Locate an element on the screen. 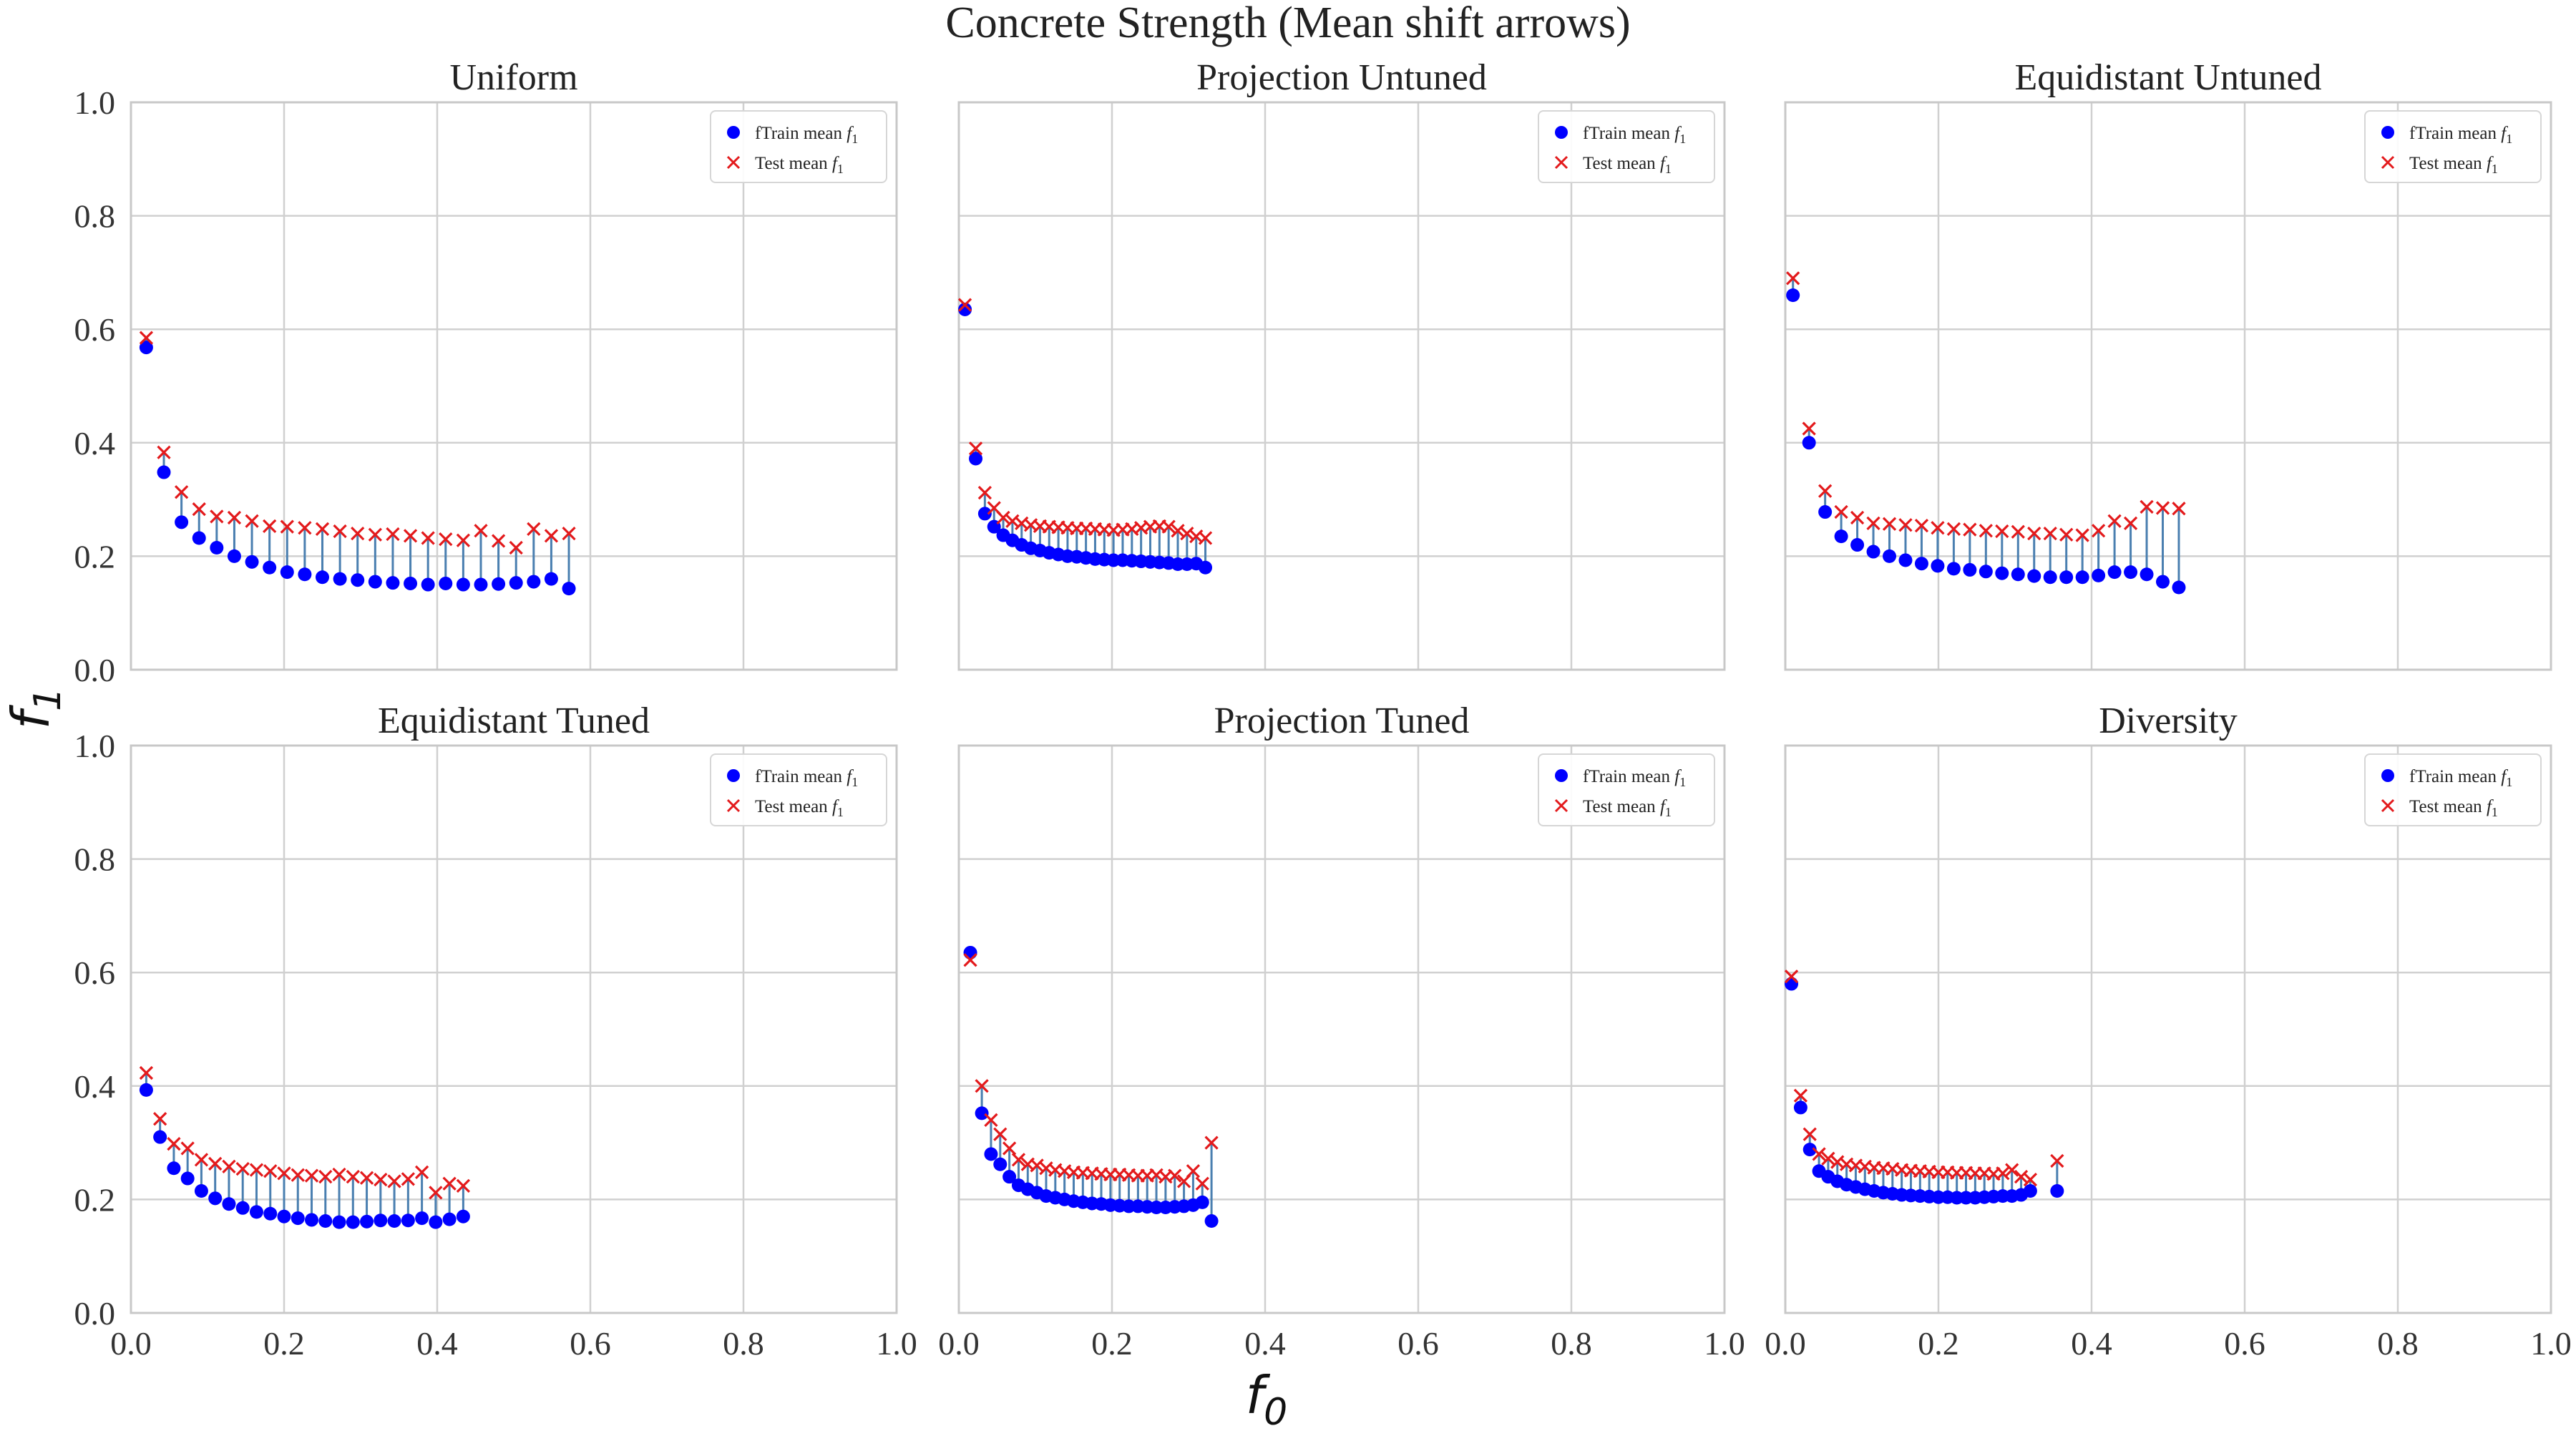  y-tick-label: 1.0 is located at coordinates (95, 746).